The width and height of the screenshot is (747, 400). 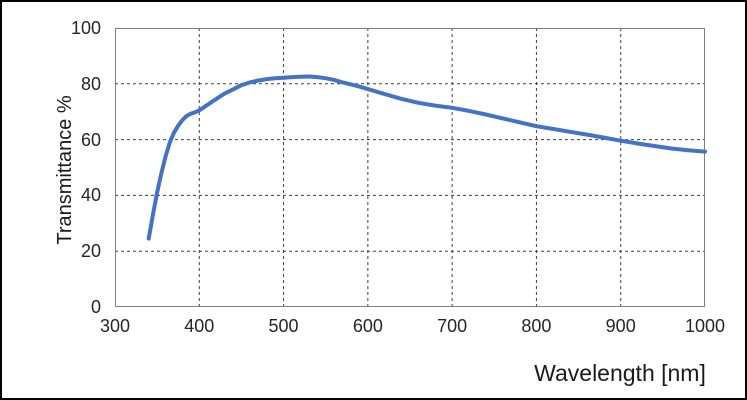 What do you see at coordinates (90, 251) in the screenshot?
I see `y-tick-label: 20` at bounding box center [90, 251].